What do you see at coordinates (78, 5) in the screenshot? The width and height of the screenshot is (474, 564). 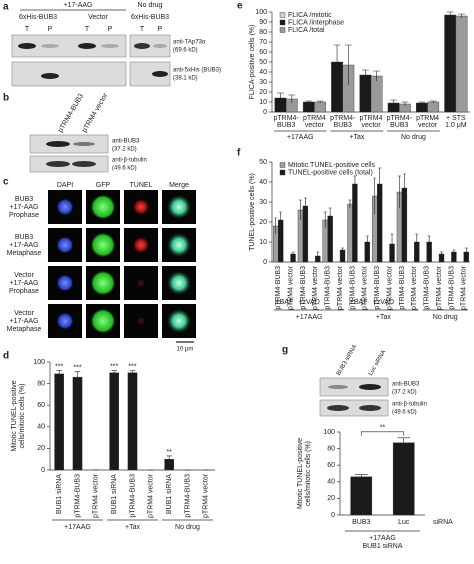 I see `group-label: +17-AAG` at bounding box center [78, 5].